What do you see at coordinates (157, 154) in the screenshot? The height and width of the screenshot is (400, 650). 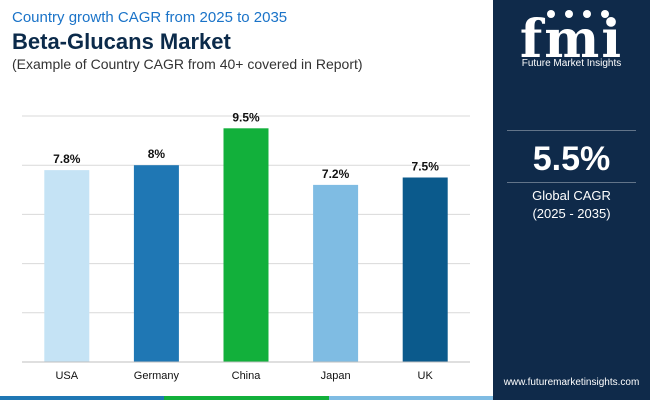 I see `data-label-germany: 8%` at bounding box center [157, 154].